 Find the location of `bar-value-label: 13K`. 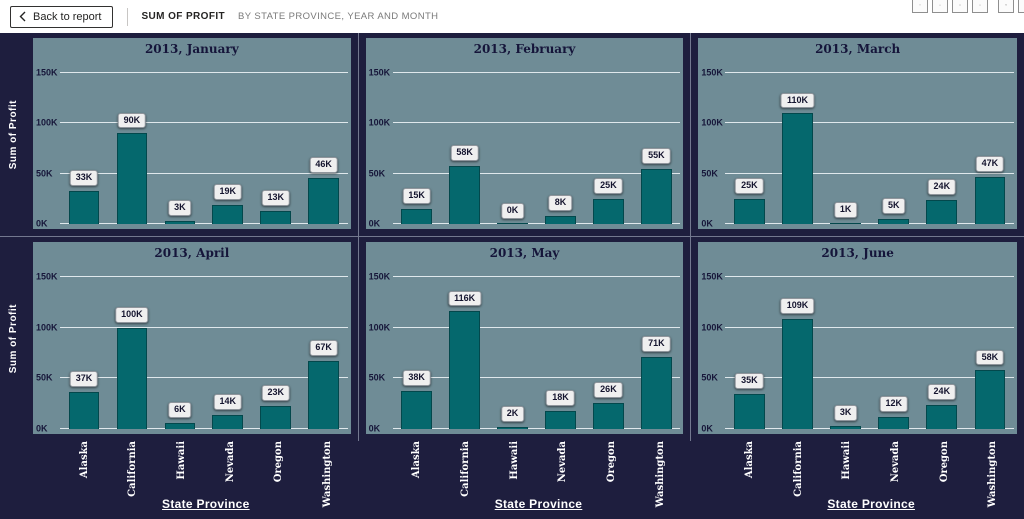

bar-value-label: 13K is located at coordinates (275, 198).